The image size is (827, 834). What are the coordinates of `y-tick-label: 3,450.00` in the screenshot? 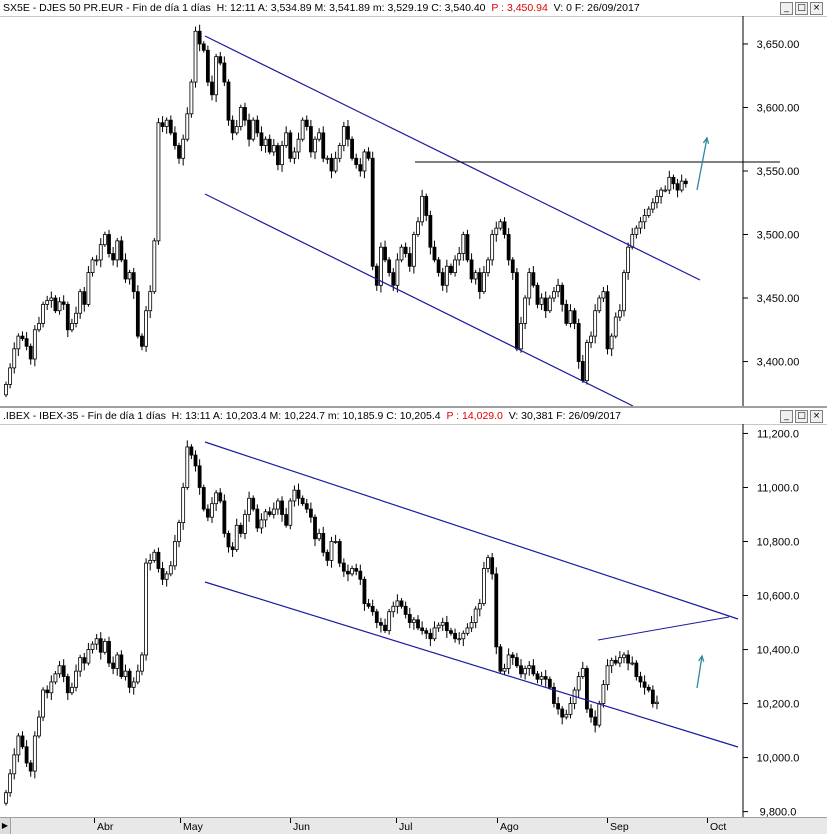 It's located at (778, 299).